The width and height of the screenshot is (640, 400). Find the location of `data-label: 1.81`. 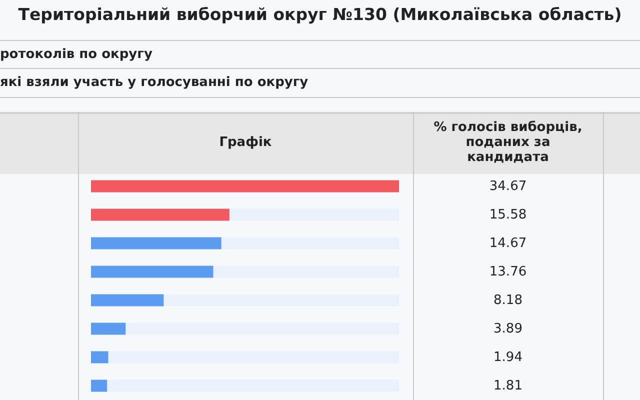

data-label: 1.81 is located at coordinates (508, 386).